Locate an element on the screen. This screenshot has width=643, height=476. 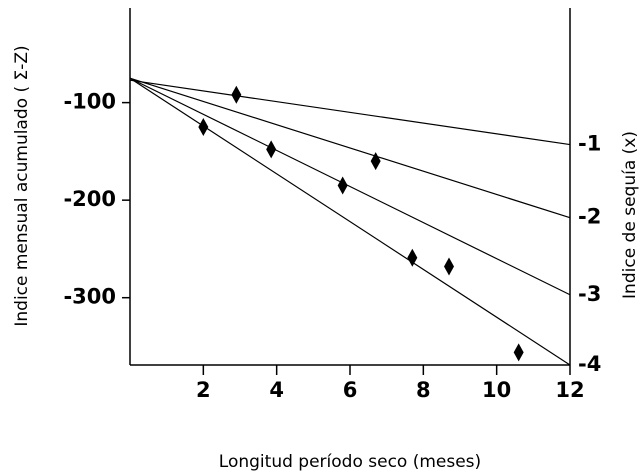
y-tick-label: -200 is located at coordinates (89, 199).